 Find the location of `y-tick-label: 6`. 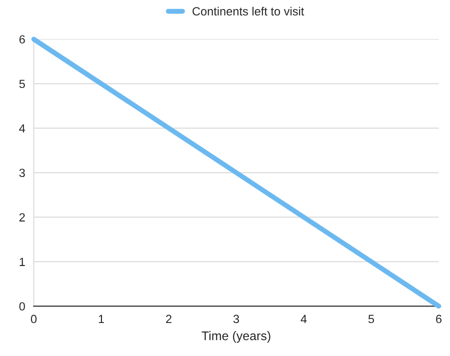

y-tick-label: 6 is located at coordinates (22, 39).